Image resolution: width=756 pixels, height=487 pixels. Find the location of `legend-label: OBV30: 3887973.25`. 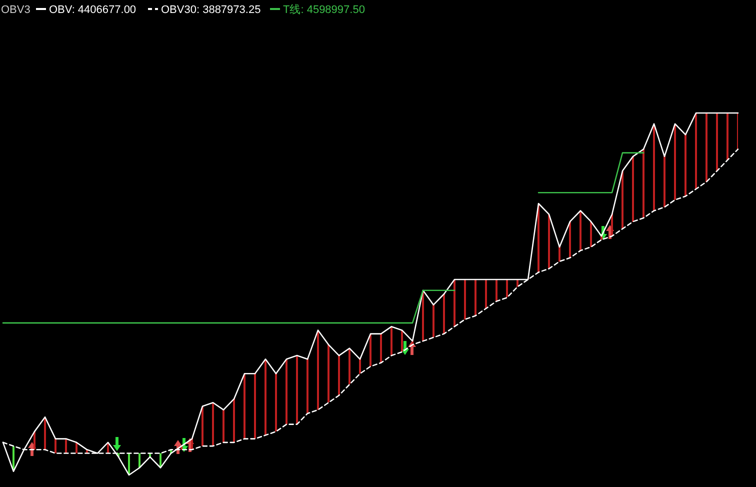

legend-label: OBV30: 3887973.25 is located at coordinates (211, 10).